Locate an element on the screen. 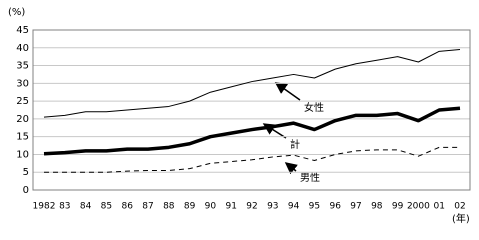 The image size is (479, 240). series-annotation: 女性 is located at coordinates (314, 107).